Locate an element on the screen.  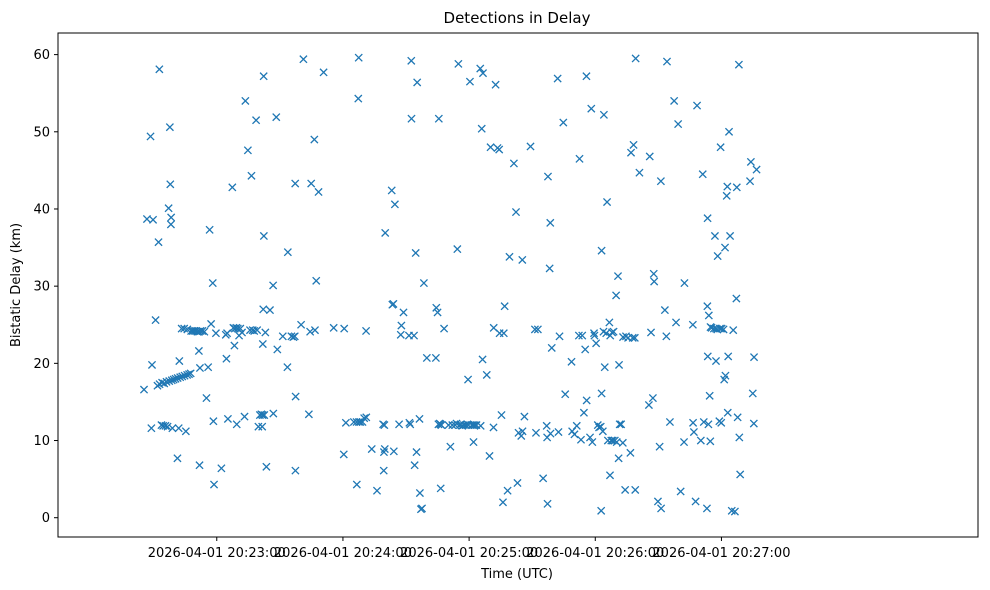
chart-title: Detections in Delay is located at coordinates (517, 18).